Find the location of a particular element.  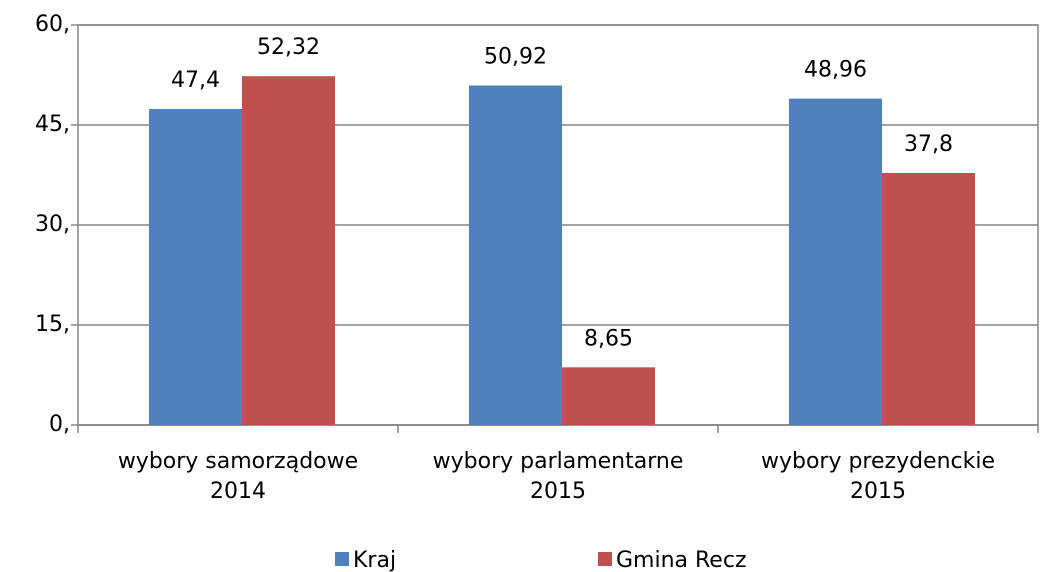

x-tick-label: wybory parlamentarne 2015 is located at coordinates (558, 476).